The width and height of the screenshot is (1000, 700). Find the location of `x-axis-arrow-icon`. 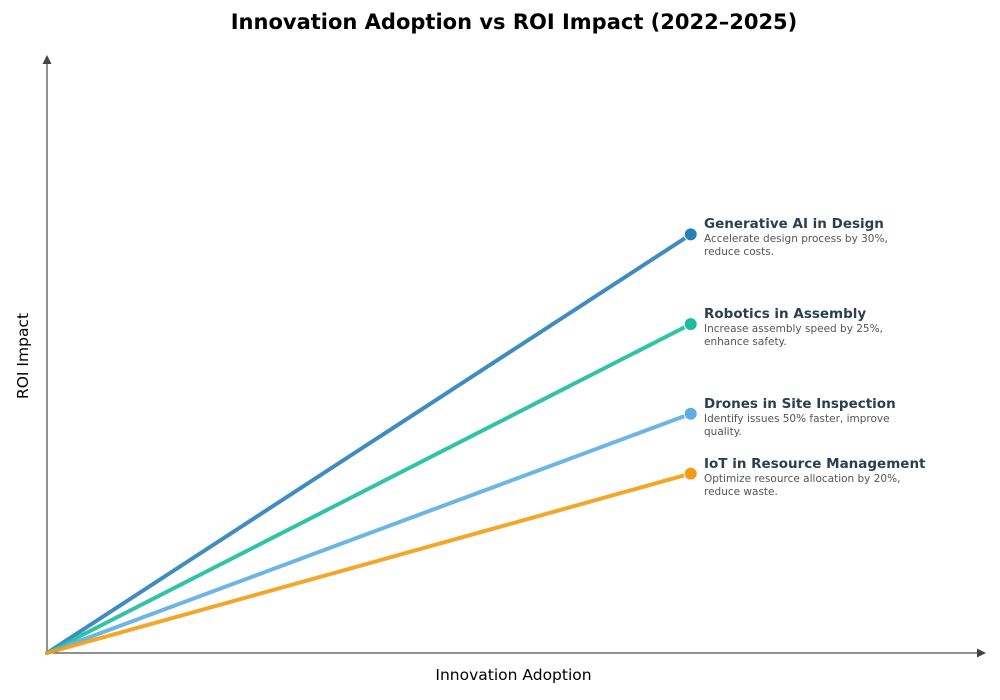

x-axis-arrow-icon is located at coordinates (981, 653).